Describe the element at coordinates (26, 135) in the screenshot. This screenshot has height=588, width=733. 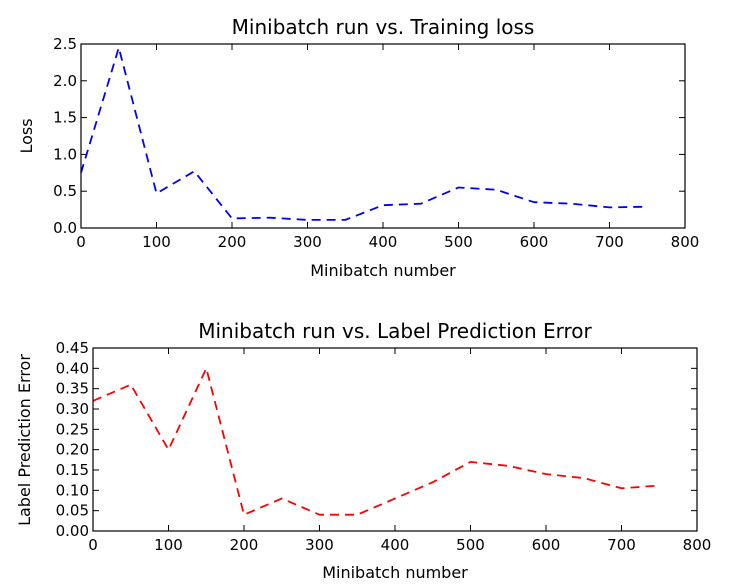
I see `loss-chart-ylabel: Loss` at that location.